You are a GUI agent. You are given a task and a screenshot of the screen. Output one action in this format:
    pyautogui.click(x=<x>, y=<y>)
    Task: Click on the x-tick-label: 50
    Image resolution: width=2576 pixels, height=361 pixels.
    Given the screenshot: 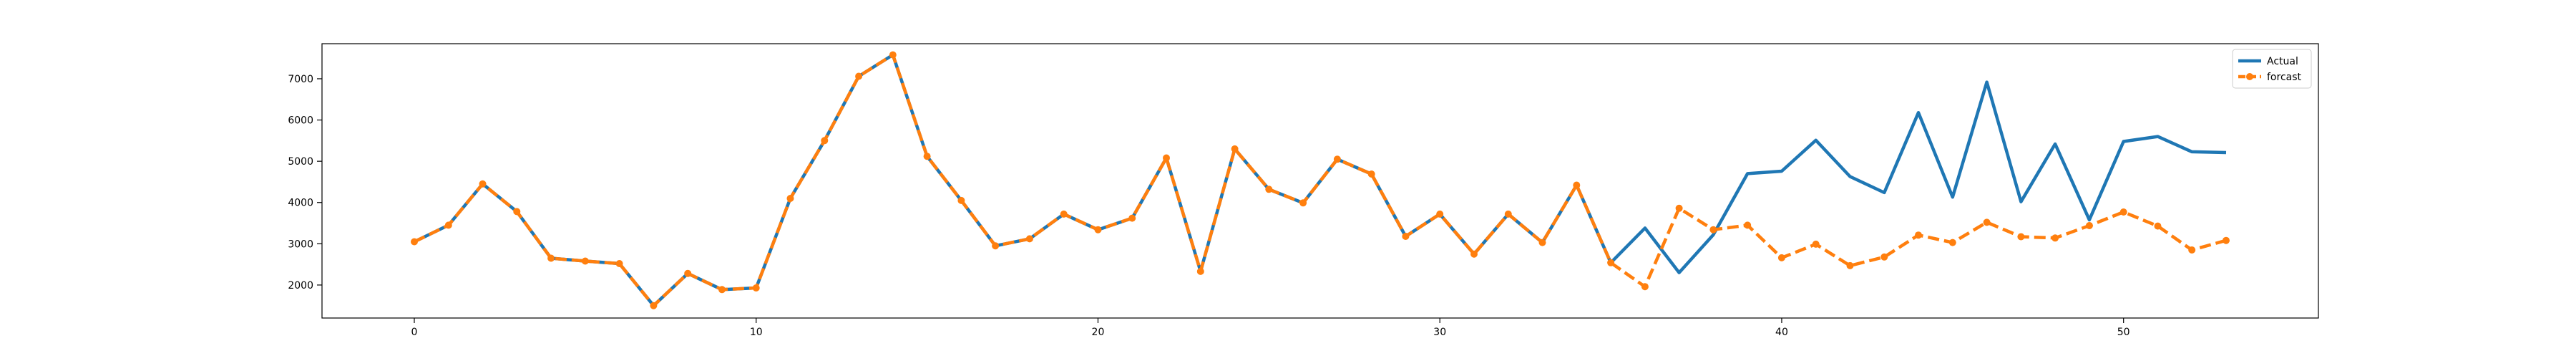 What is the action you would take?
    pyautogui.click(x=2123, y=332)
    